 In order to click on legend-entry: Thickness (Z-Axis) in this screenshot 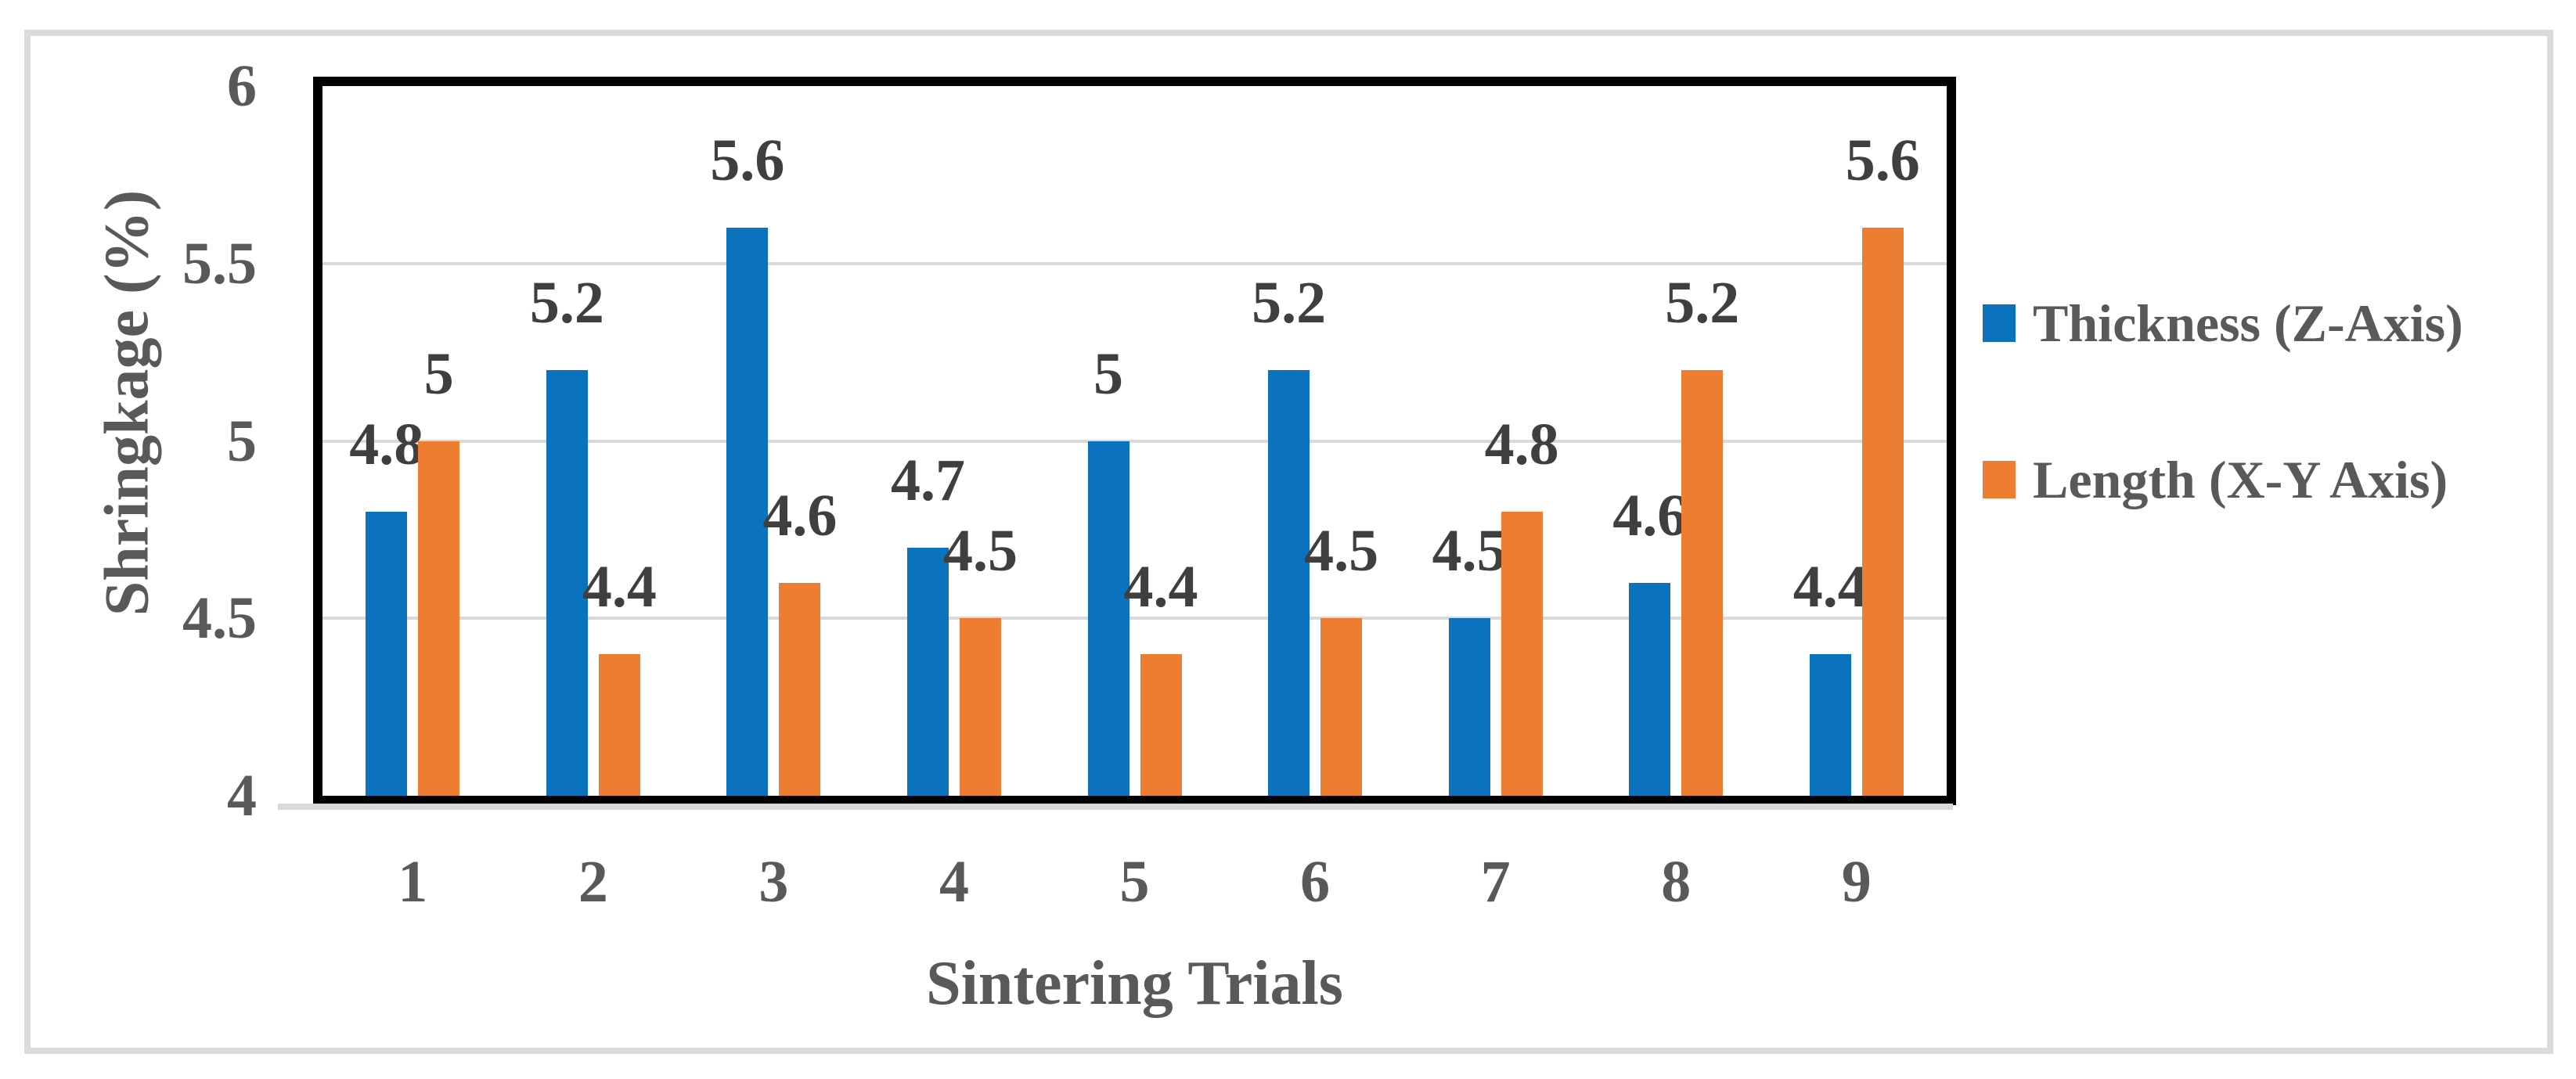, I will do `click(2223, 323)`.